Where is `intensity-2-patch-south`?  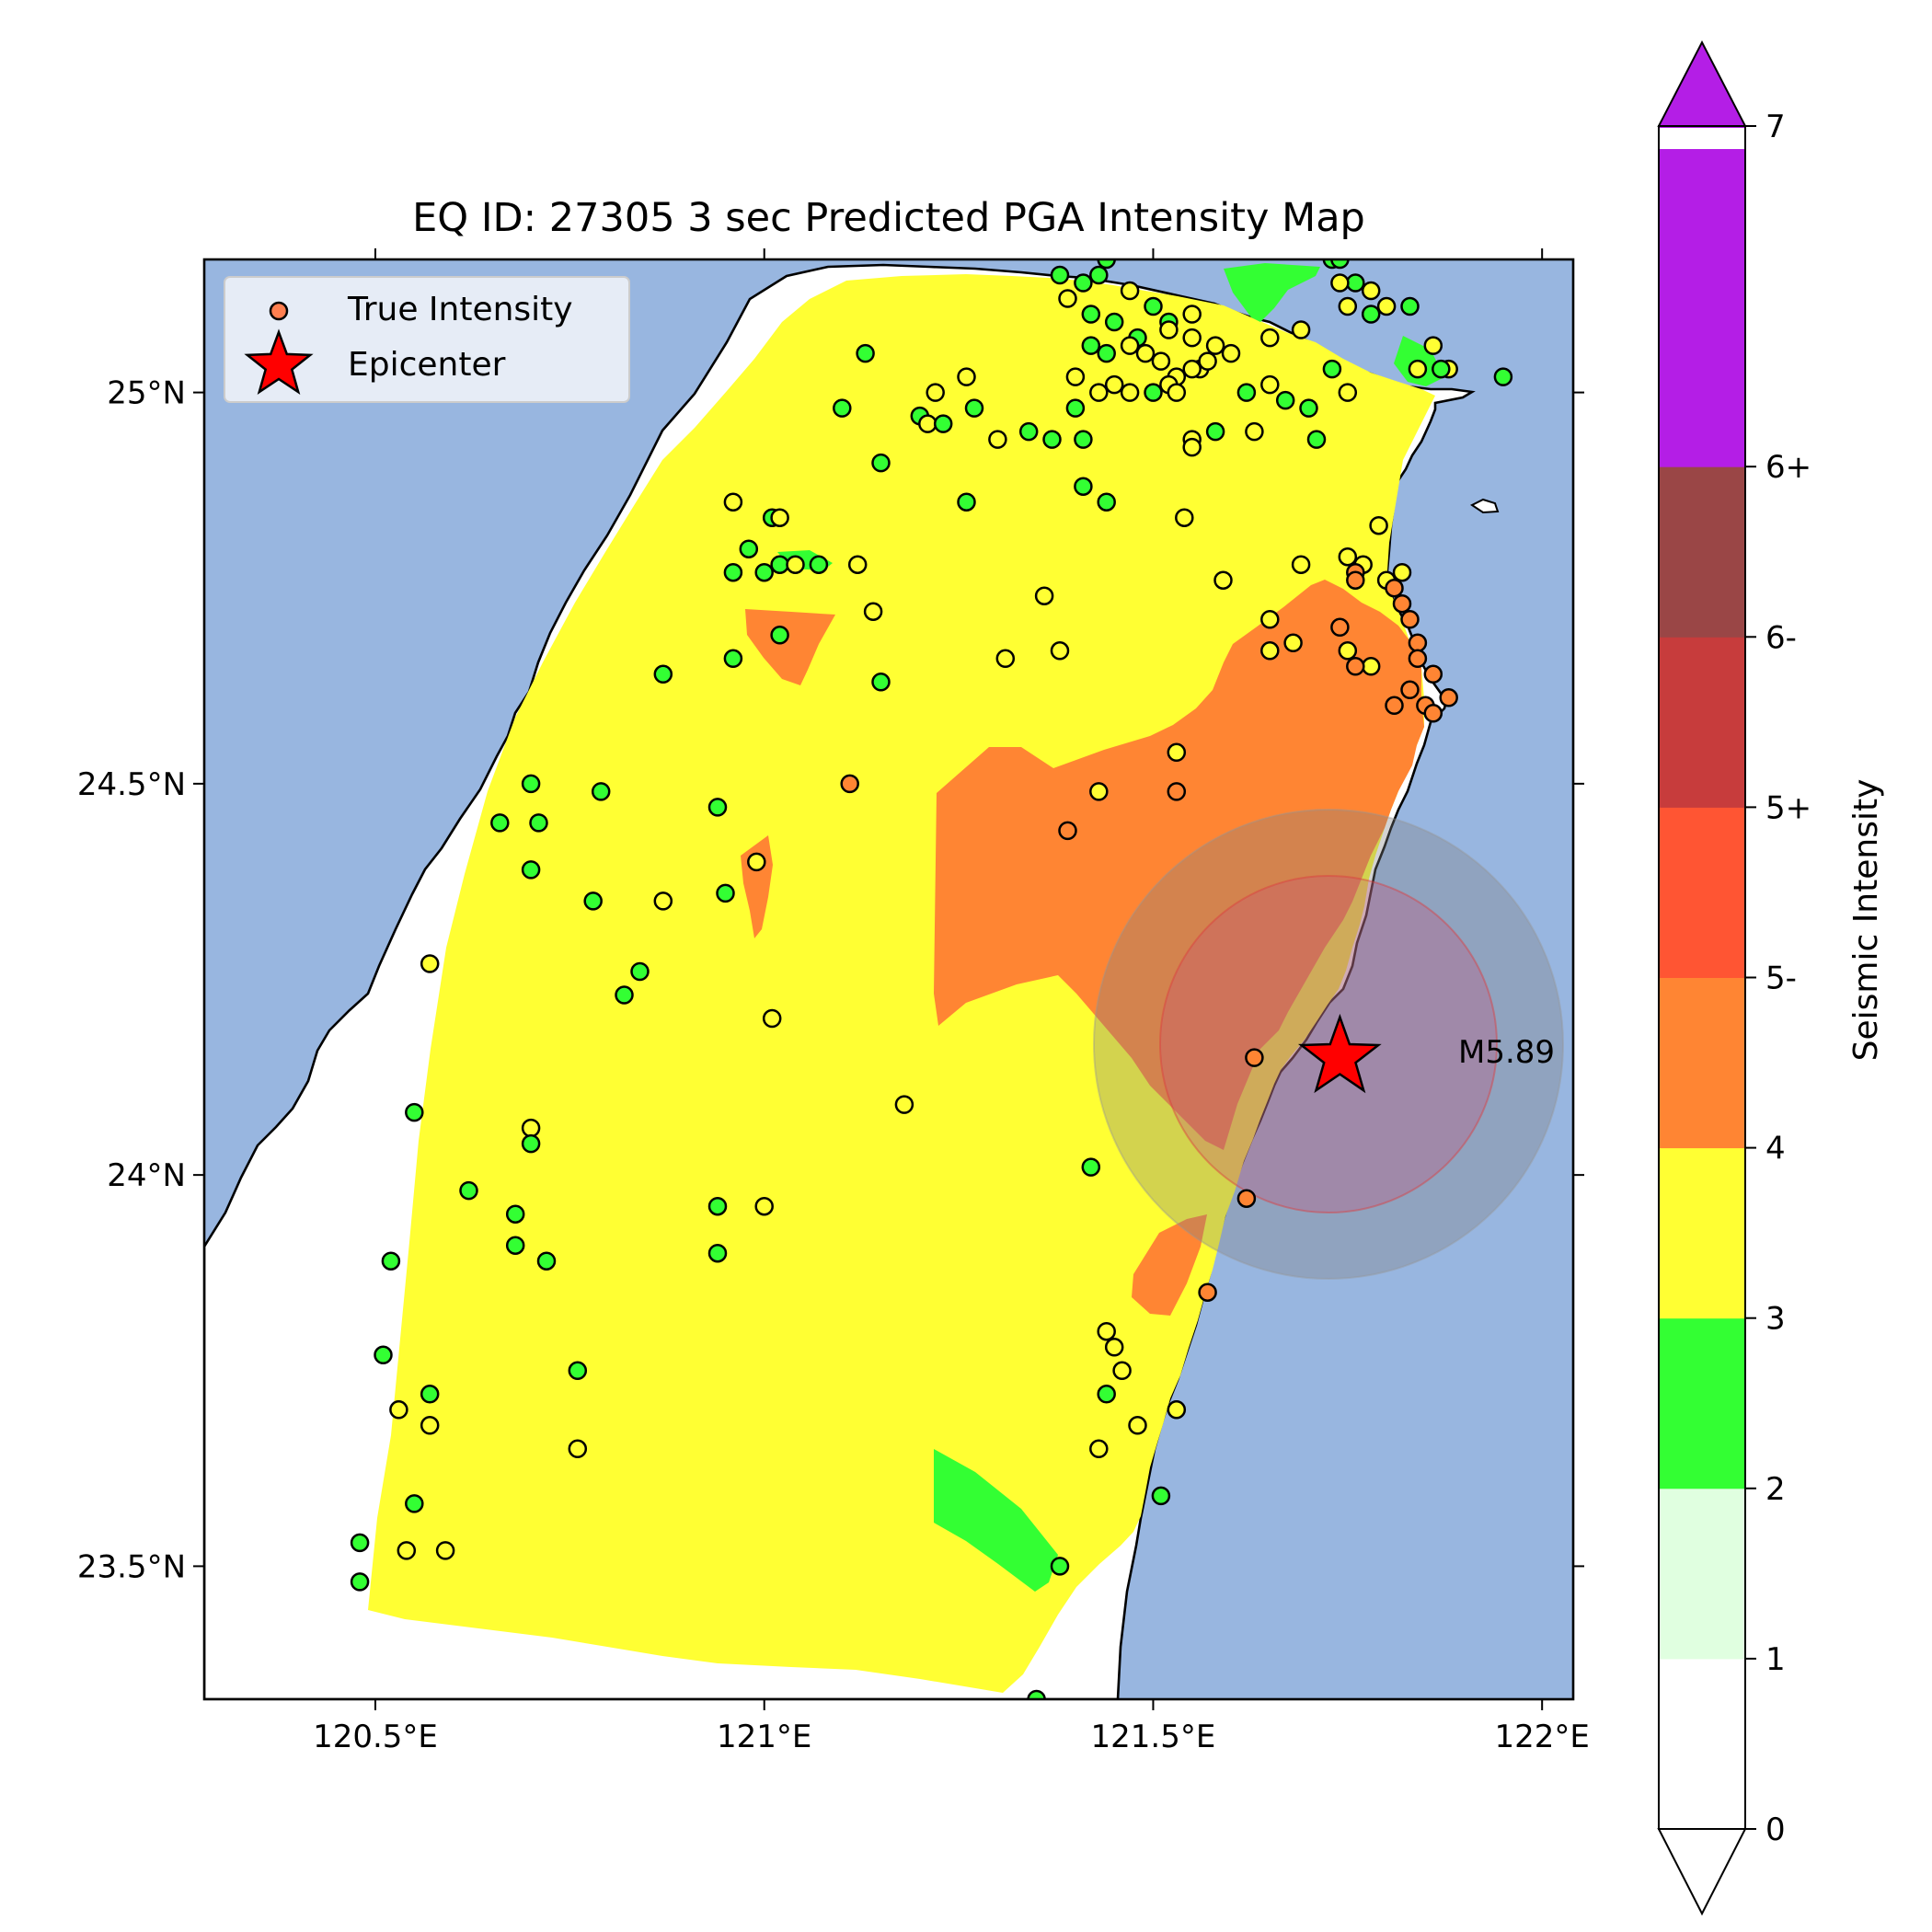
intensity-2-patch-south is located at coordinates (996, 1520).